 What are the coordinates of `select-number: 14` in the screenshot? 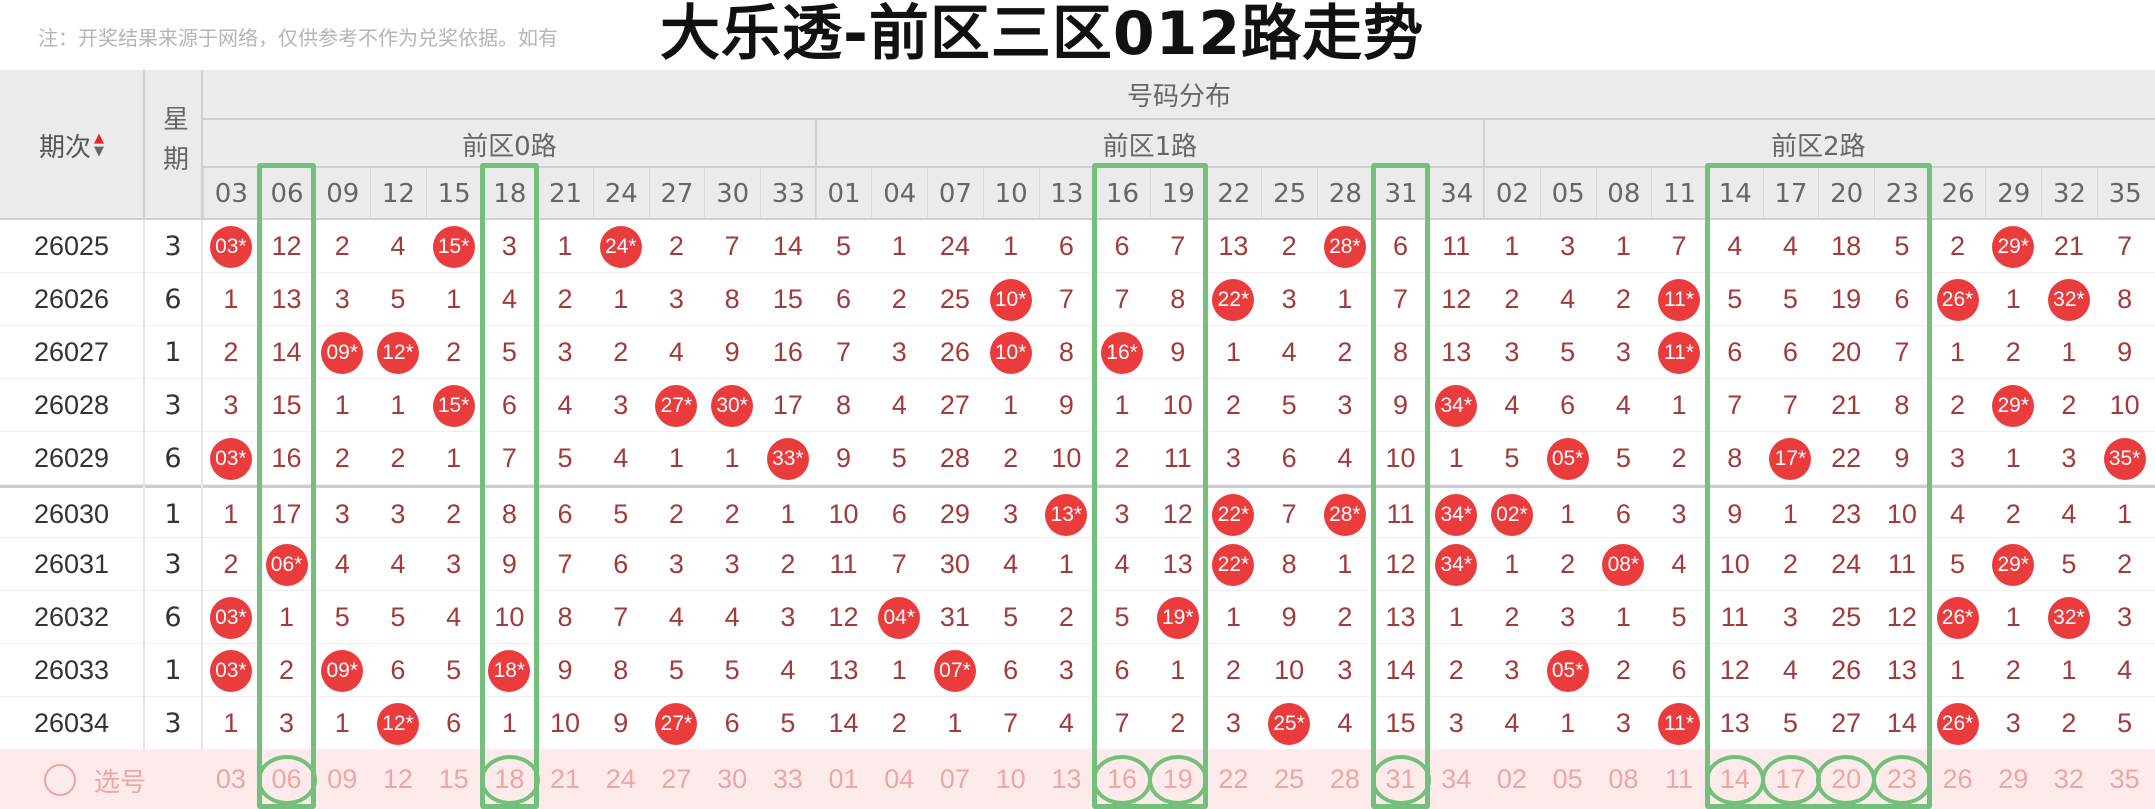 It's located at (1734, 779).